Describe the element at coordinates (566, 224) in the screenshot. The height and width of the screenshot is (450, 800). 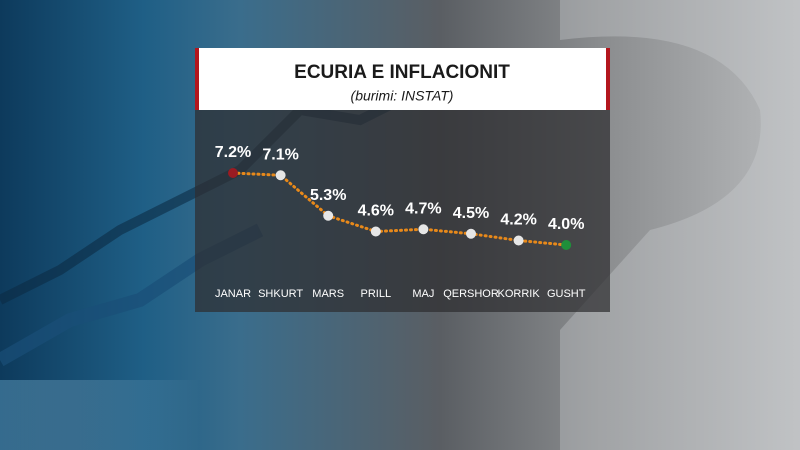
I see `value-label: 4.0%` at that location.